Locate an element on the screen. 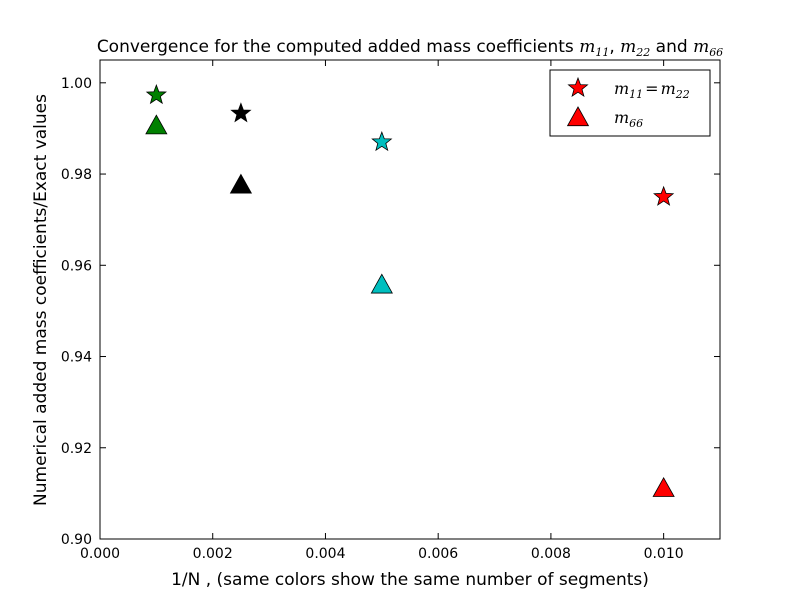  legend-label-m11-m22: m11 = m22 is located at coordinates (652, 90).